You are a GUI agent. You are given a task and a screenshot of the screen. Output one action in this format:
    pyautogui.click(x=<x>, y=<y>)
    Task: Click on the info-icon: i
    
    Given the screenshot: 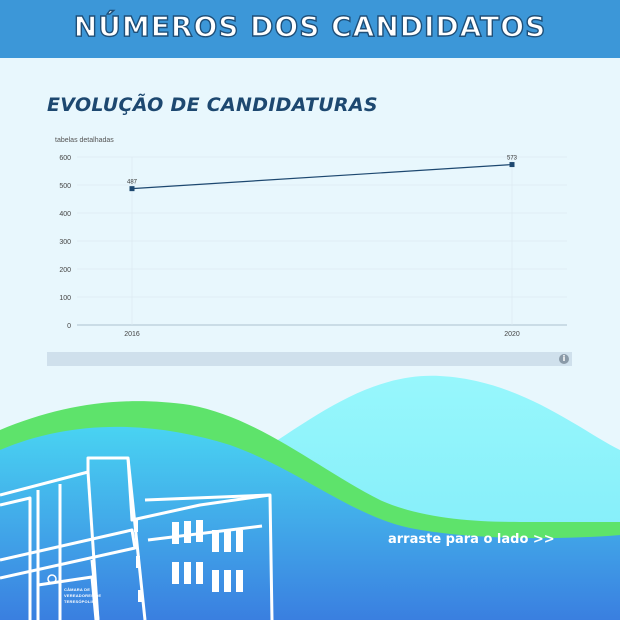 What is the action you would take?
    pyautogui.click(x=564, y=359)
    